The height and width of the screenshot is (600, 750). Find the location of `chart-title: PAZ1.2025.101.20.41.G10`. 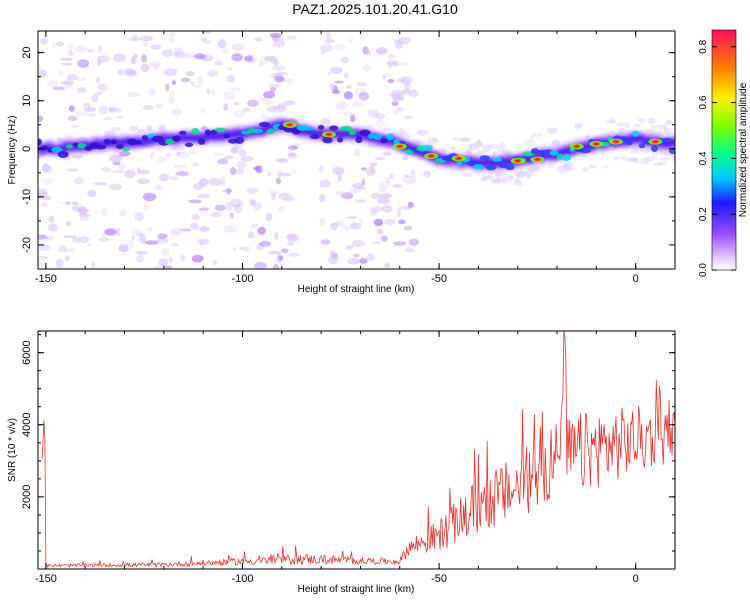

chart-title: PAZ1.2025.101.20.41.G10 is located at coordinates (375, 9).